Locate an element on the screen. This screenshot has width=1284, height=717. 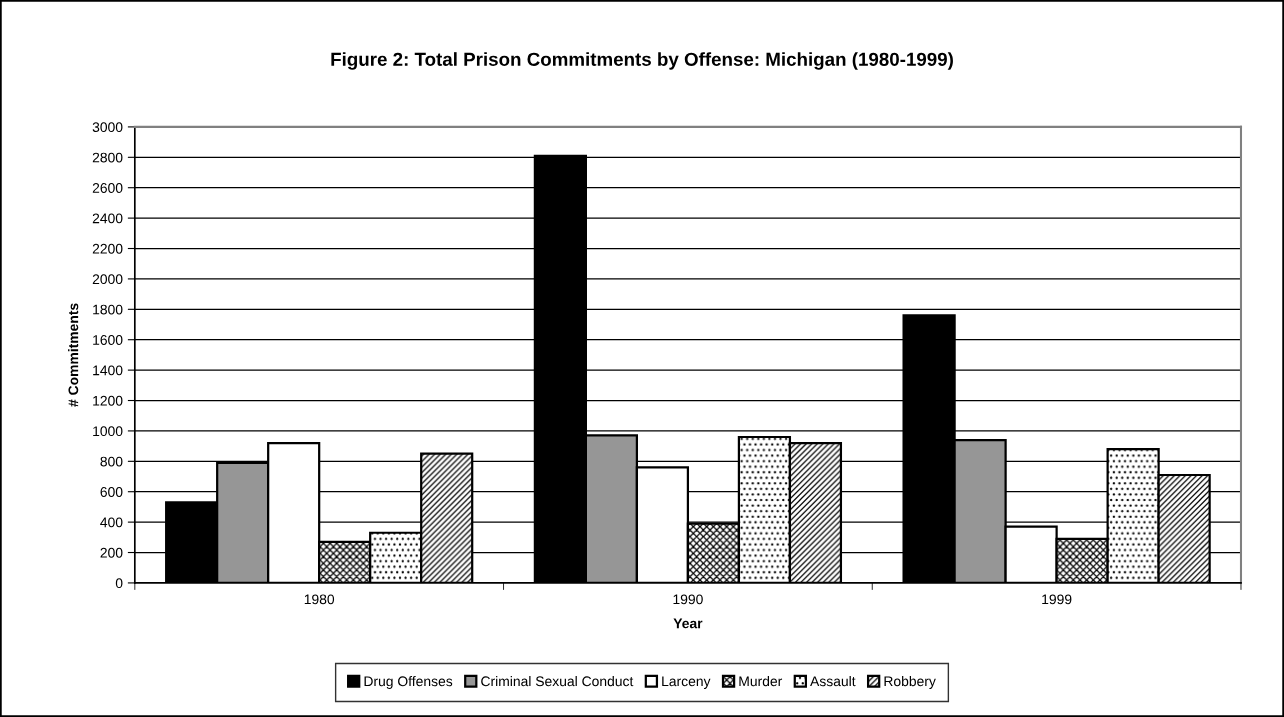
y-tick-label: 800 is located at coordinates (111, 461).